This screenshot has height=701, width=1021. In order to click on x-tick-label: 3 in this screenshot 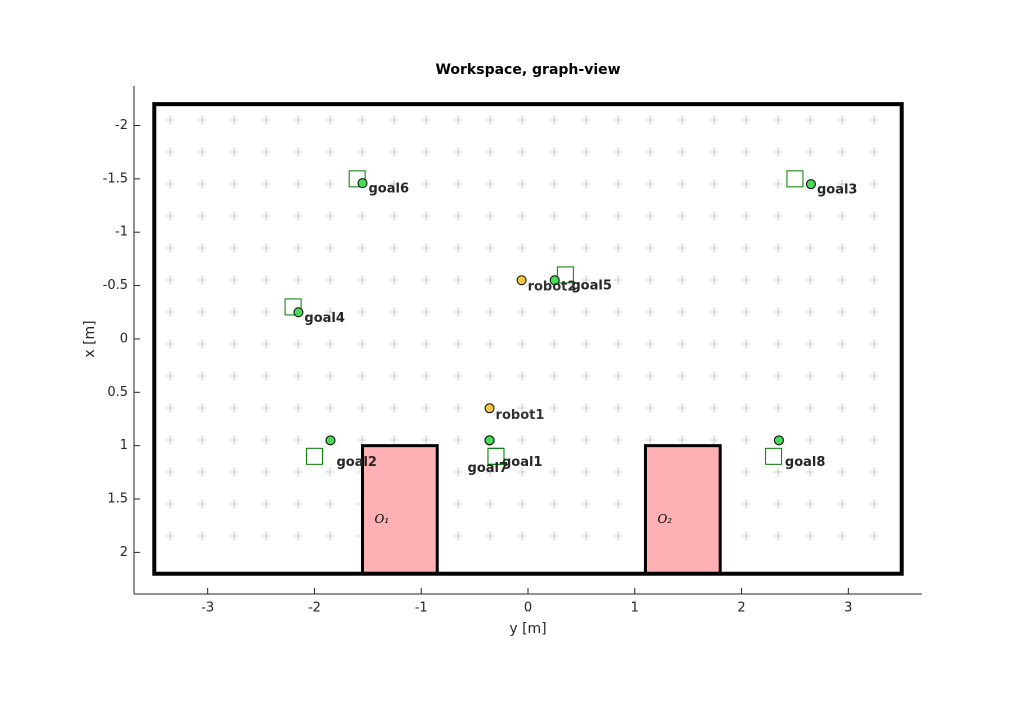, I will do `click(848, 608)`.